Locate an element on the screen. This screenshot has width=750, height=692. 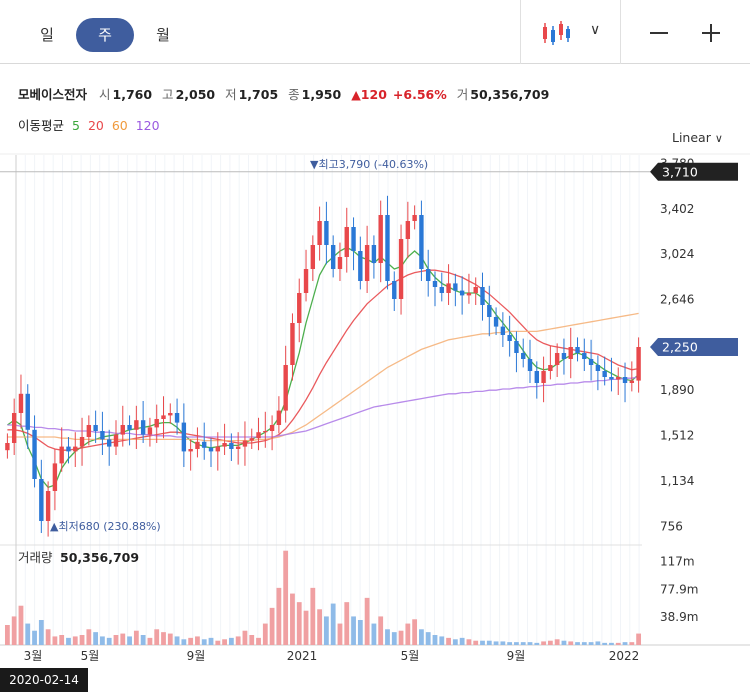
toolbar: 일 주 월 ∨ is located at coordinates (375, 32).